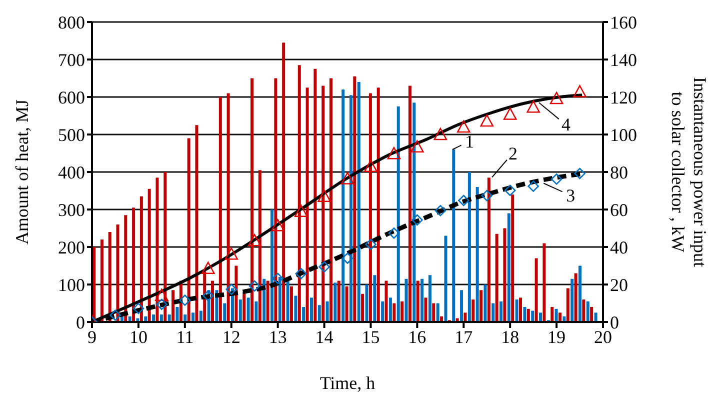 The height and width of the screenshot is (401, 715). Describe the element at coordinates (571, 195) in the screenshot. I see `annotation: 3` at that location.